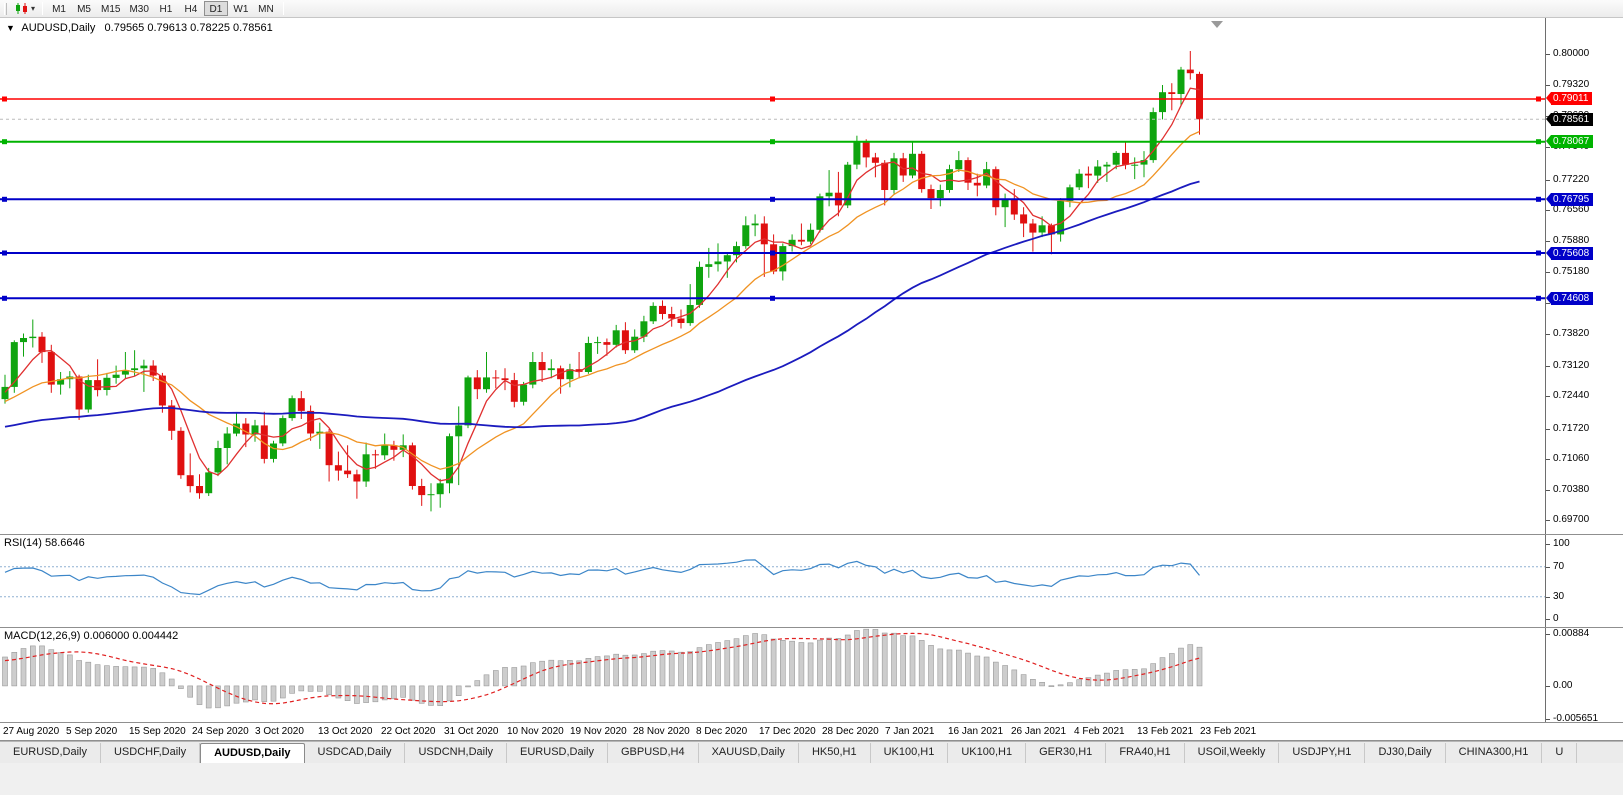  I want to click on tab-china300-h1: CHINA300,H1, so click(1494, 753).